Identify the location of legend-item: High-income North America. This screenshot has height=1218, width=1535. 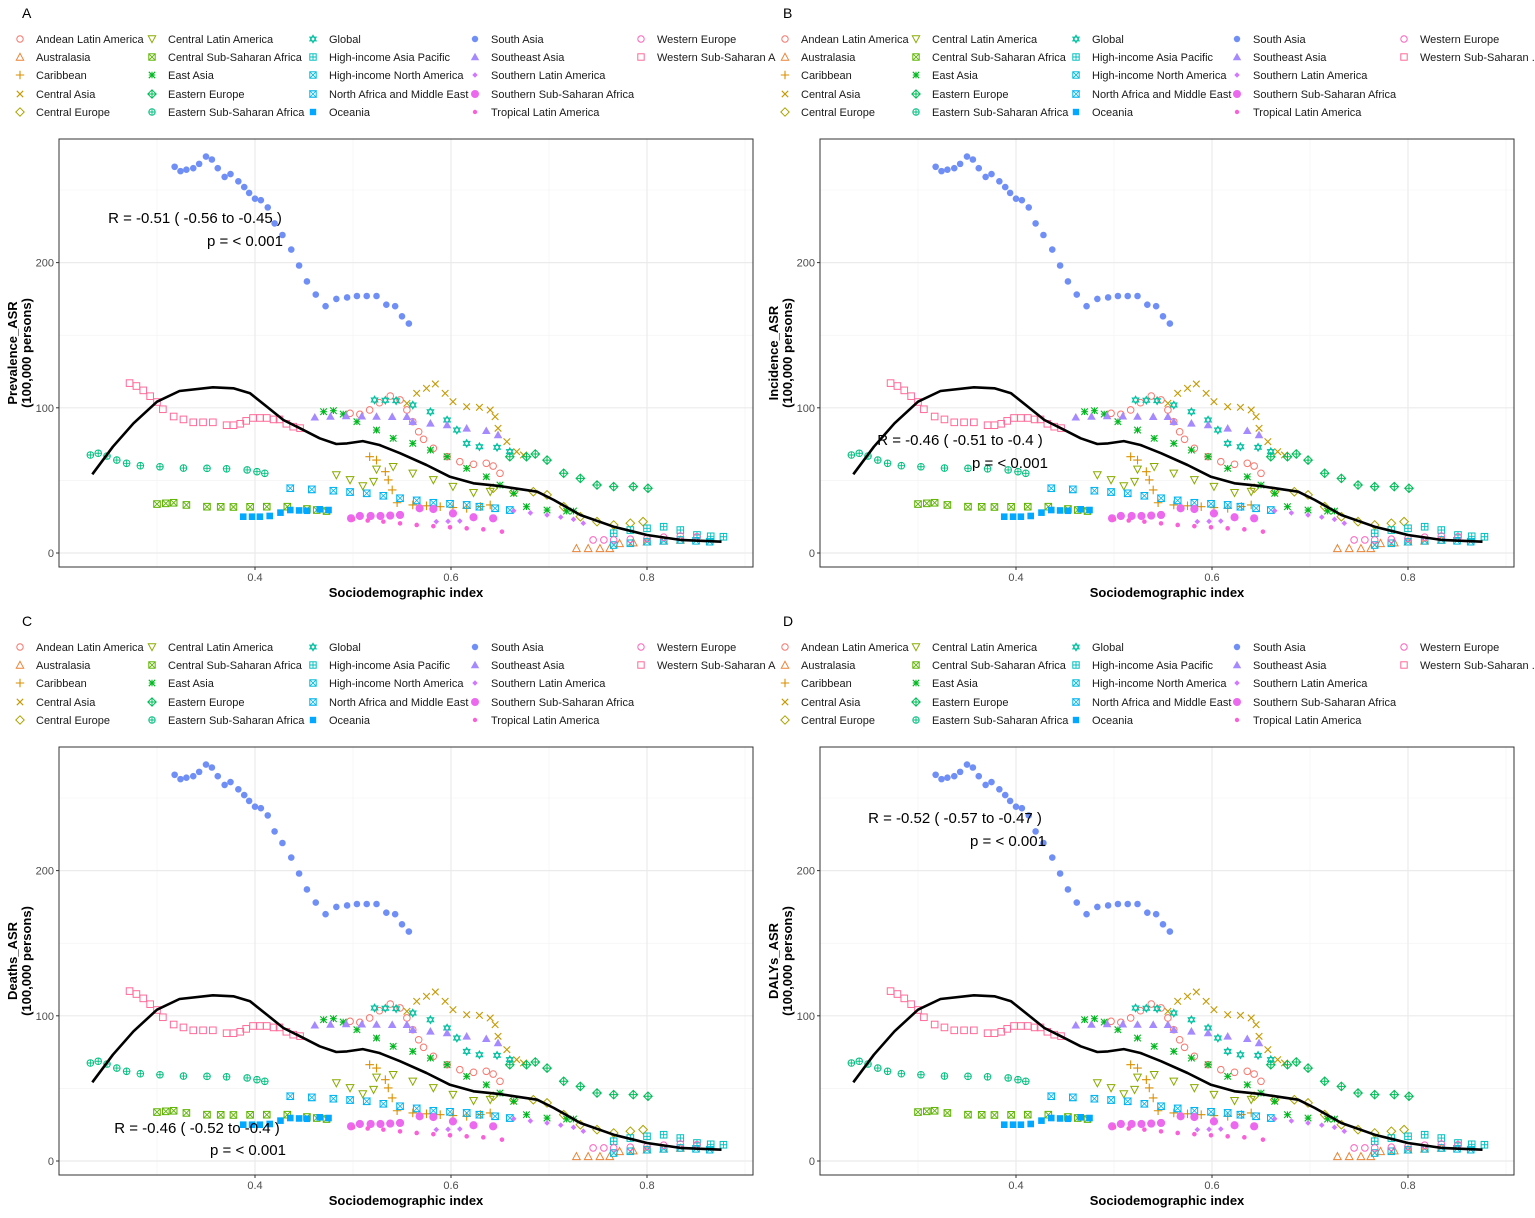
(1149, 76).